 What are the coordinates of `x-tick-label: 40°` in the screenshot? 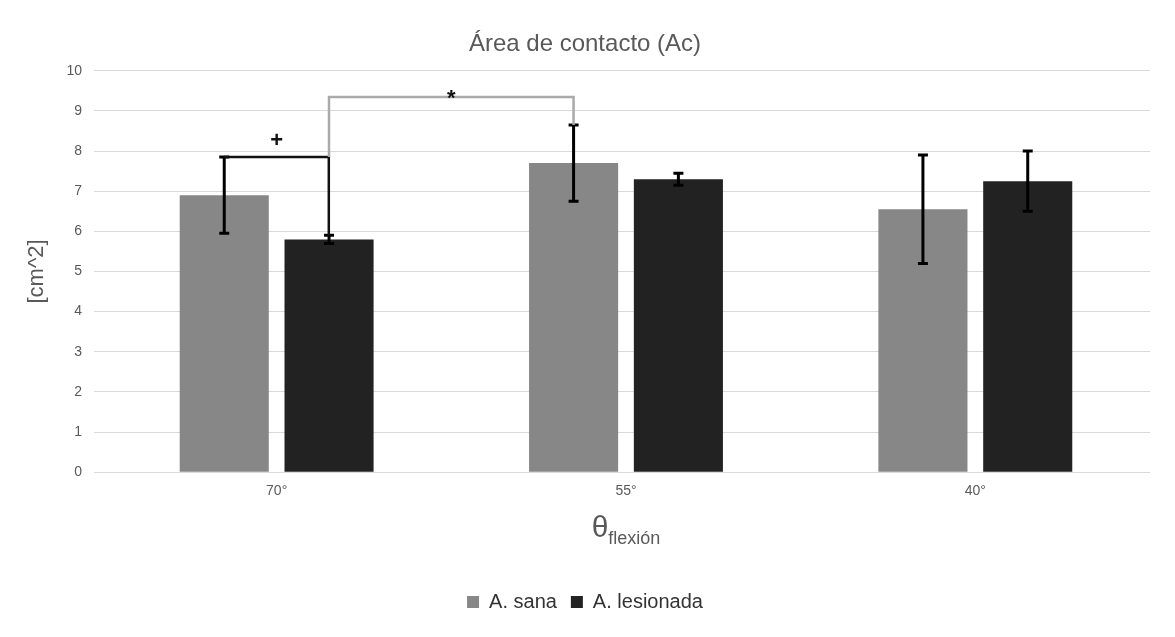 It's located at (975, 490).